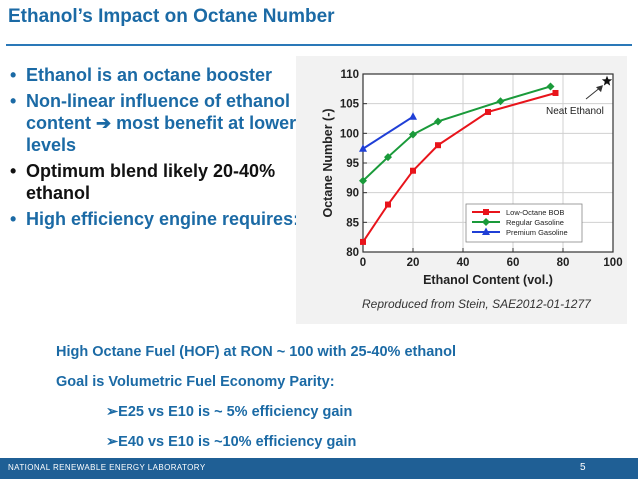 The image size is (638, 479). I want to click on x-axis-label: Ethanol Content (vol.), so click(488, 280).